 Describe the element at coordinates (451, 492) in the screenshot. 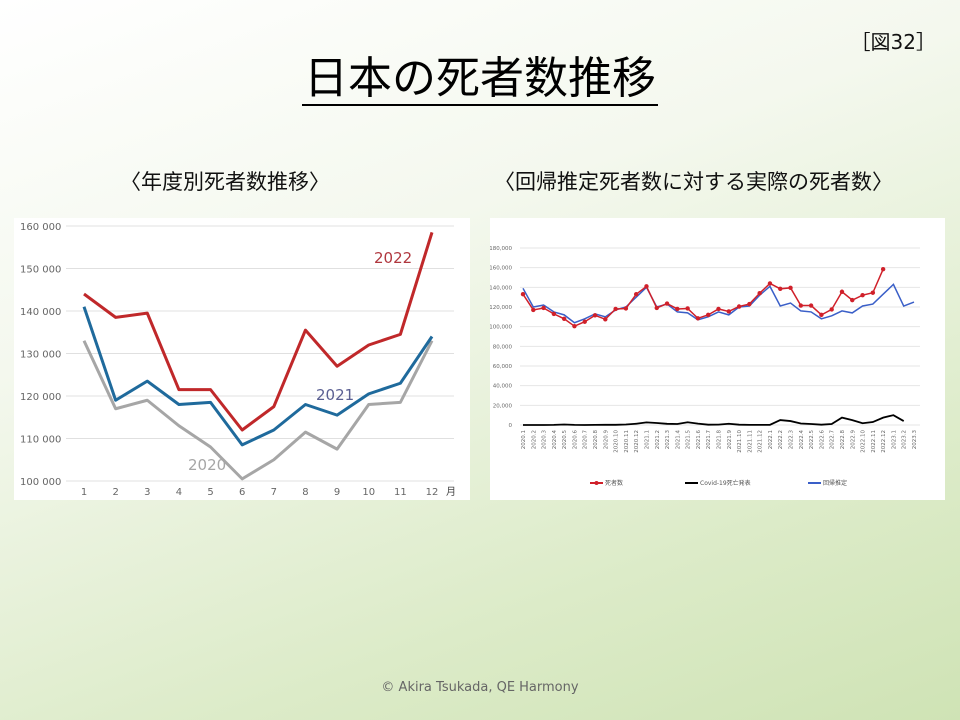

I see `x-axis-label: 月` at that location.